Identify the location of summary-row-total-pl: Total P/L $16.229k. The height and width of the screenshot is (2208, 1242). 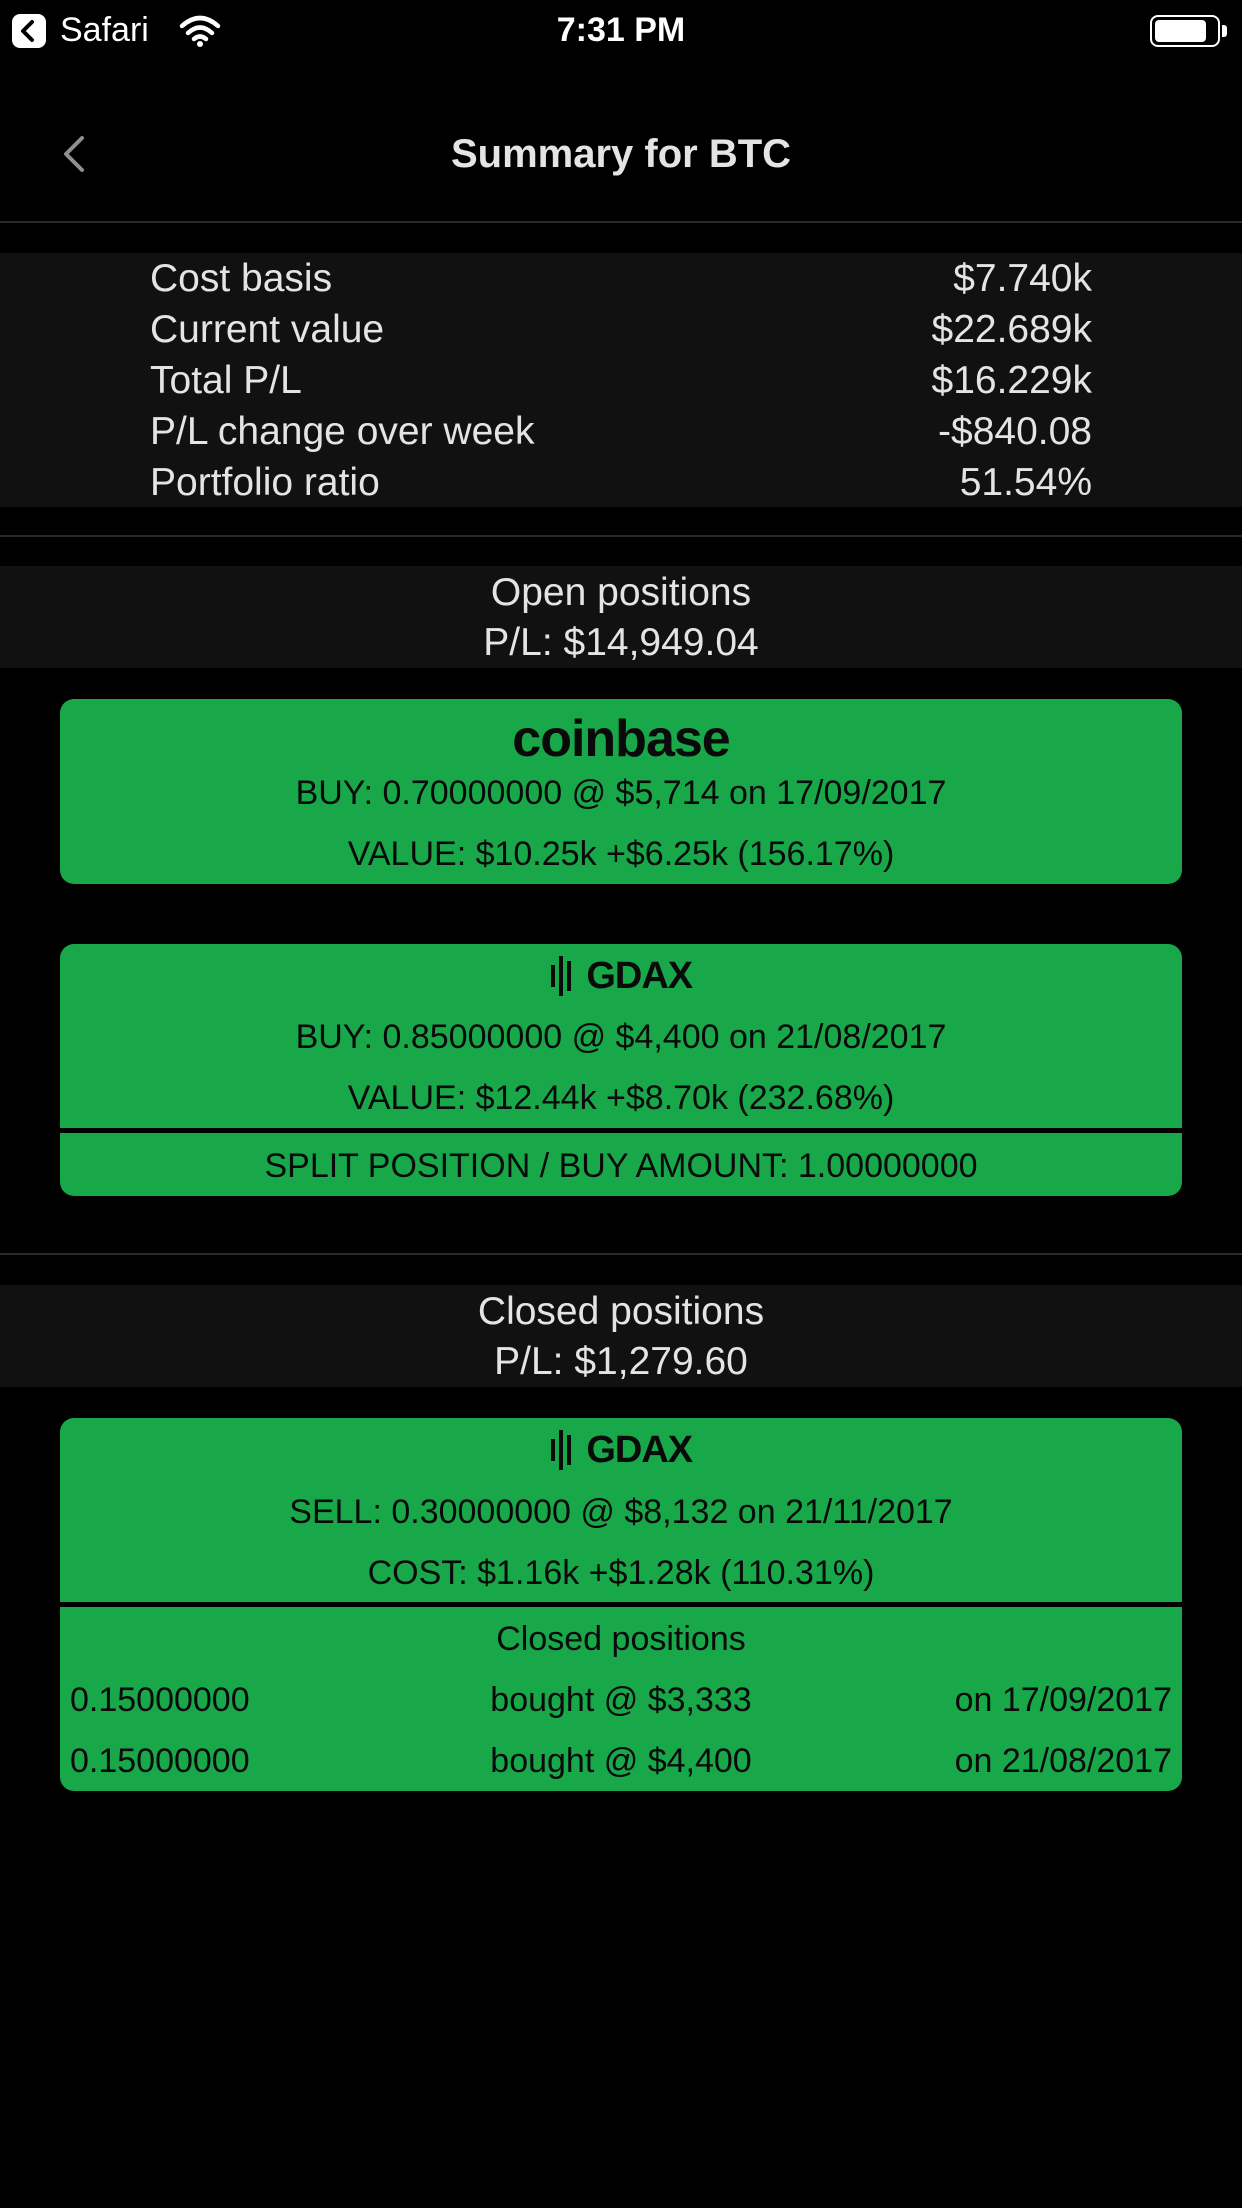
(621, 380).